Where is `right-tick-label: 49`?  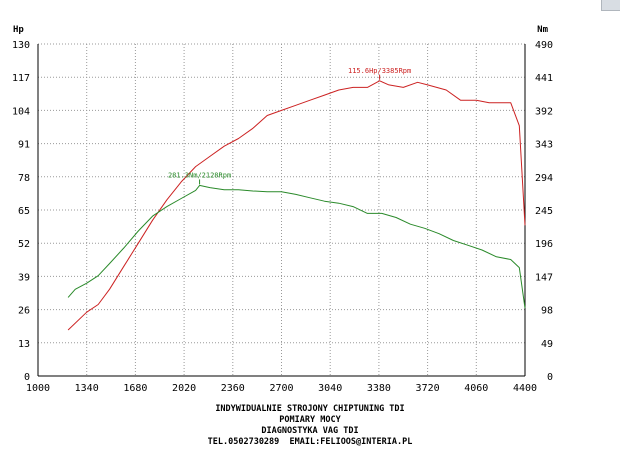 right-tick-label: 49 is located at coordinates (547, 344).